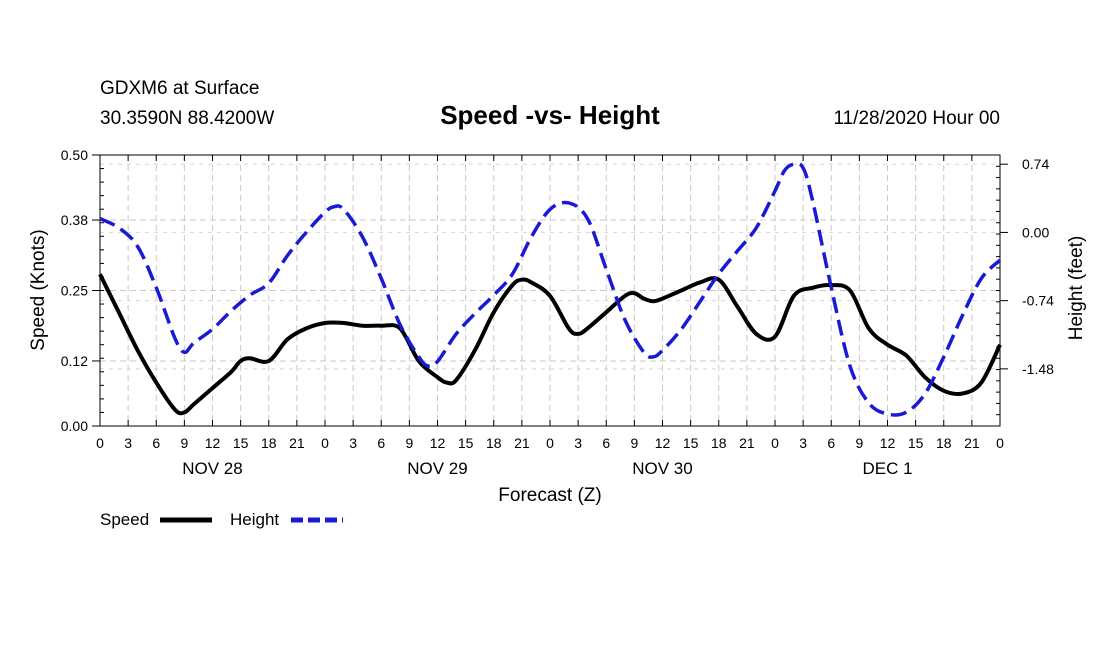  I want to click on y-right-tick-label: 0.00, so click(1035, 232).